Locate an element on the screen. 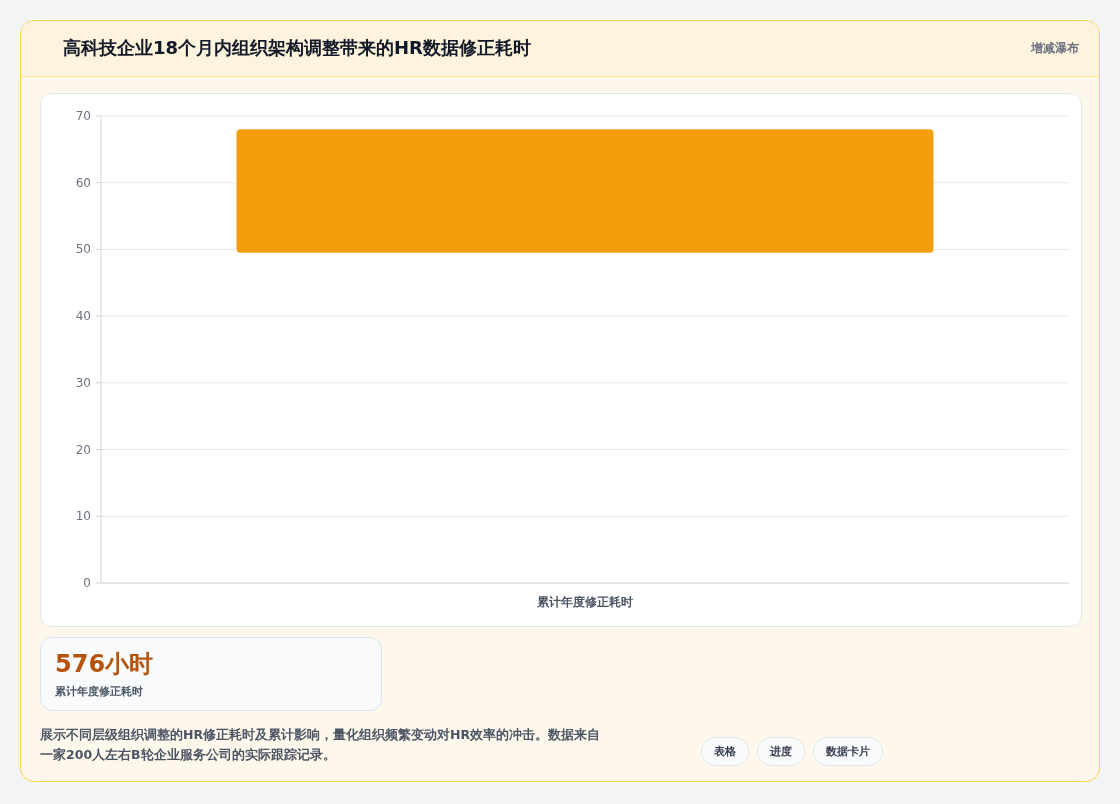  text: 576小时 is located at coordinates (104, 664).